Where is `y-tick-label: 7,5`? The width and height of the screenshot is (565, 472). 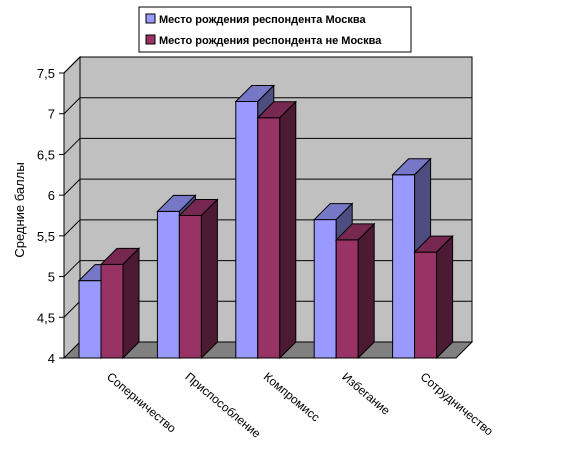 y-tick-label: 7,5 is located at coordinates (46, 73).